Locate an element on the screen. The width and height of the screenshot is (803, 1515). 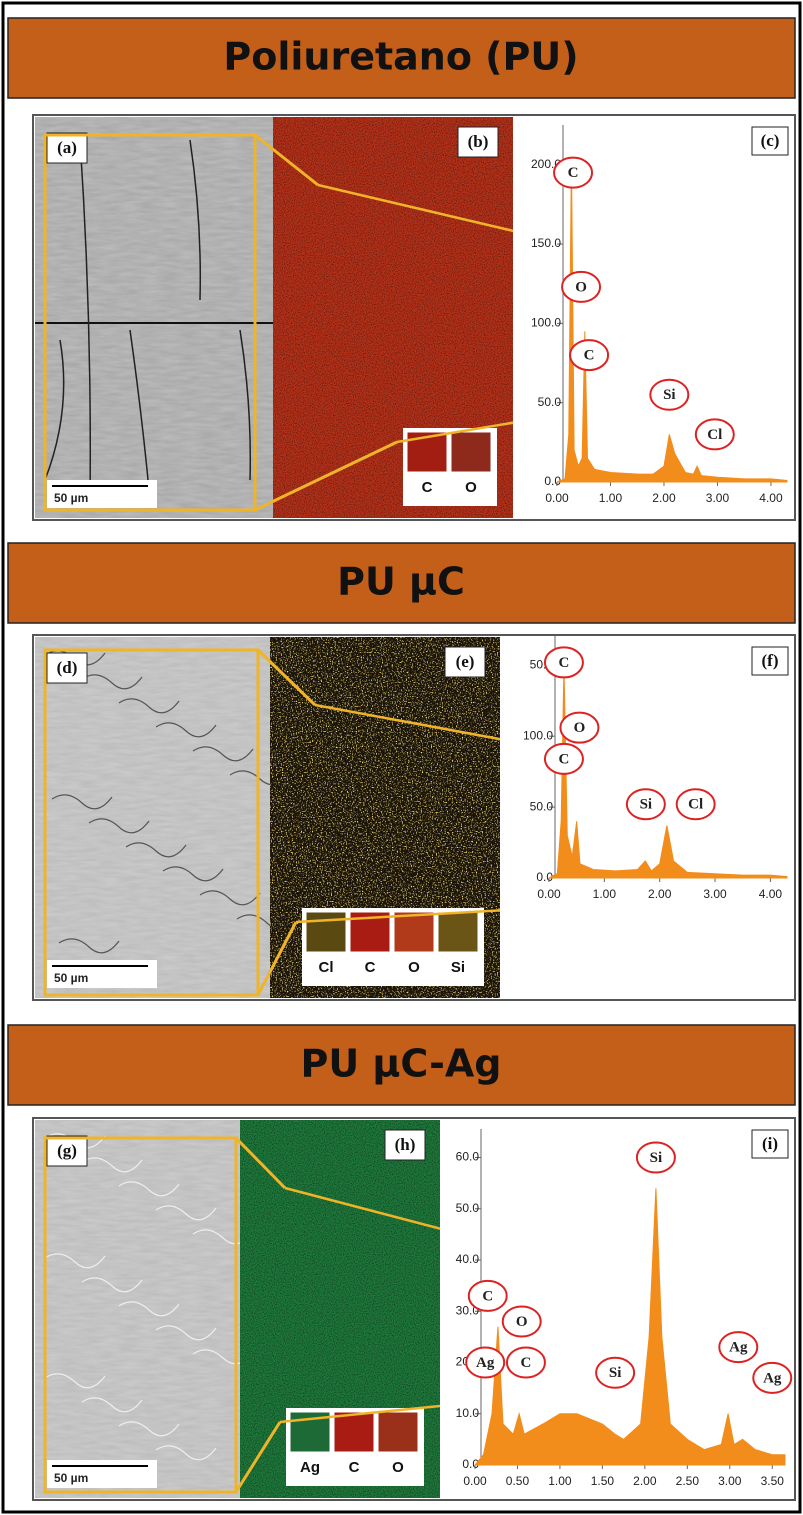
legend-text: Si is located at coordinates (458, 967).